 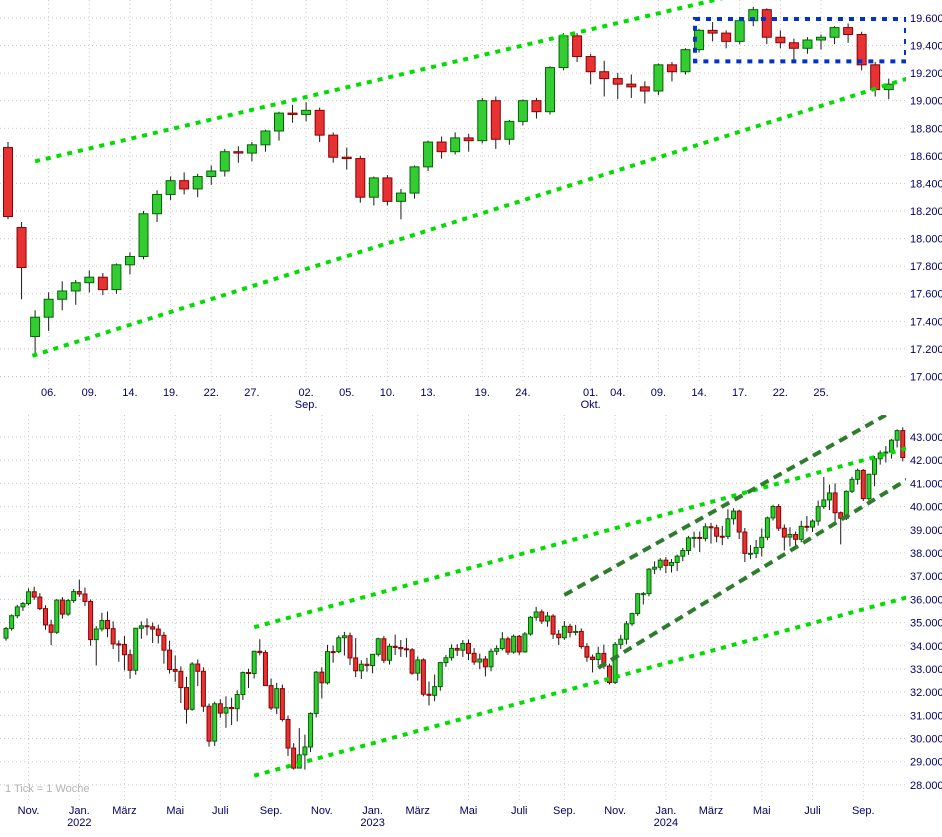 What do you see at coordinates (739, 393) in the screenshot?
I see `svg-text: 17.` at bounding box center [739, 393].